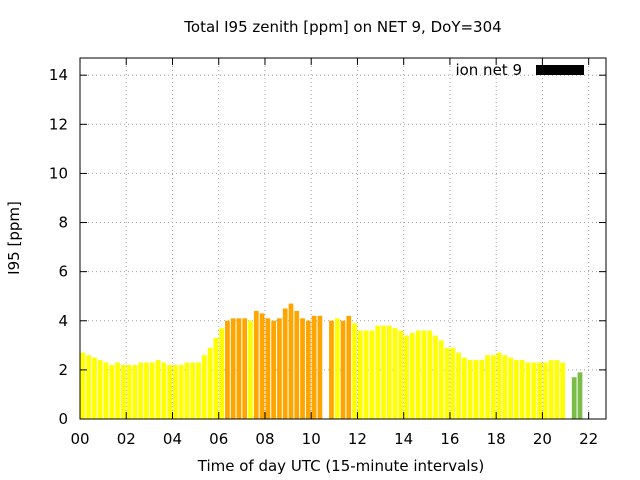 The width and height of the screenshot is (640, 480). Describe the element at coordinates (542, 439) in the screenshot. I see `x-tick-label: 20` at that location.